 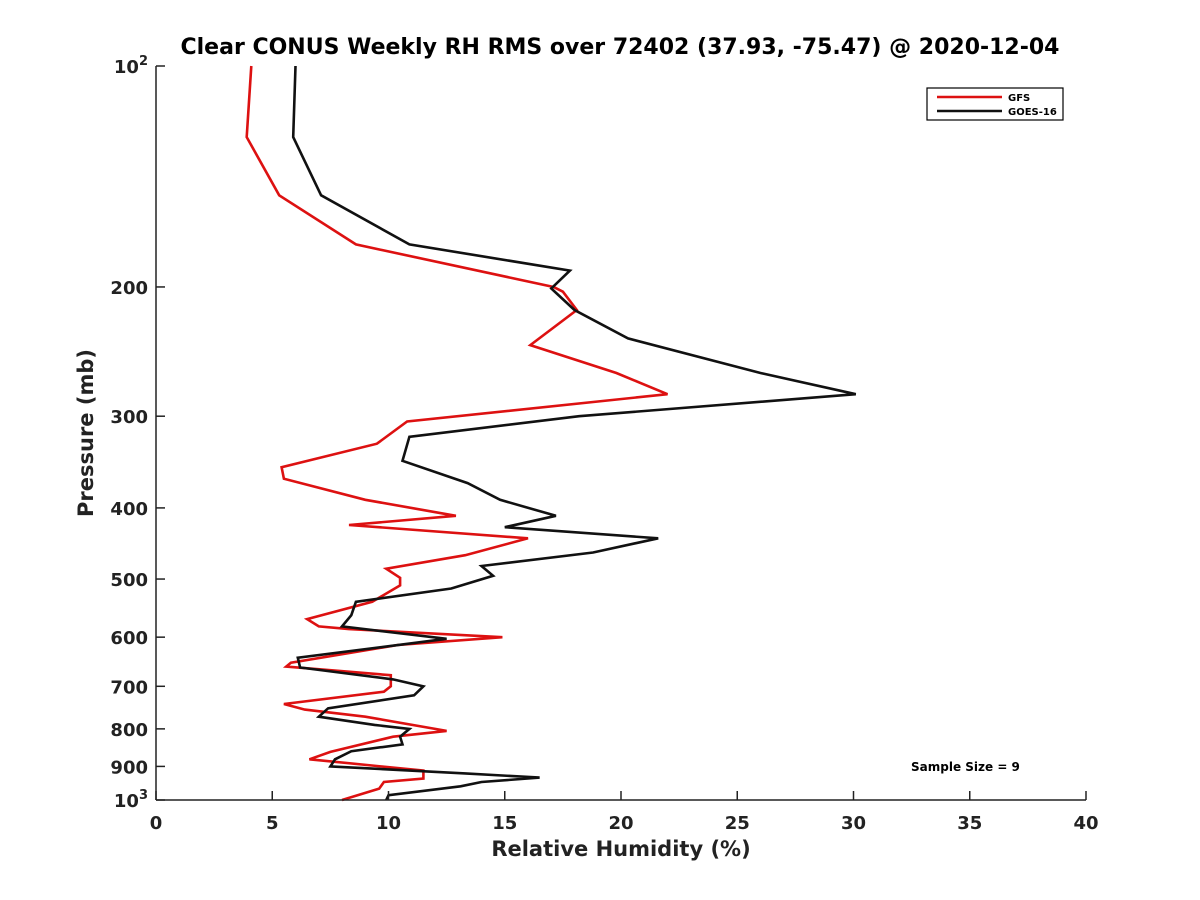 What do you see at coordinates (1019, 98) in the screenshot?
I see `legend-label-gfs: GFS` at bounding box center [1019, 98].